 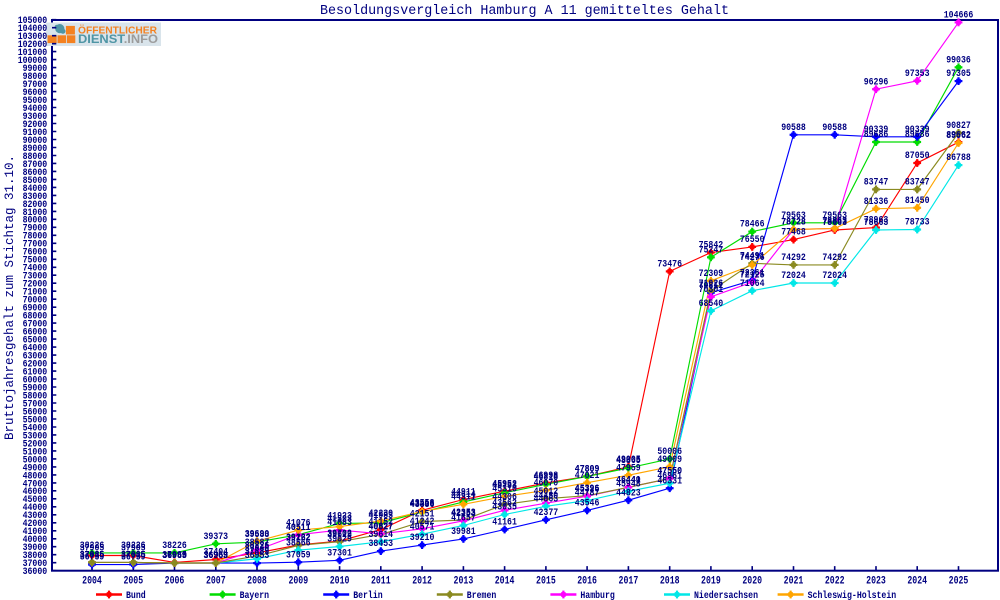 What do you see at coordinates (917, 129) in the screenshot?
I see `svg-text: 90339` at bounding box center [917, 129].